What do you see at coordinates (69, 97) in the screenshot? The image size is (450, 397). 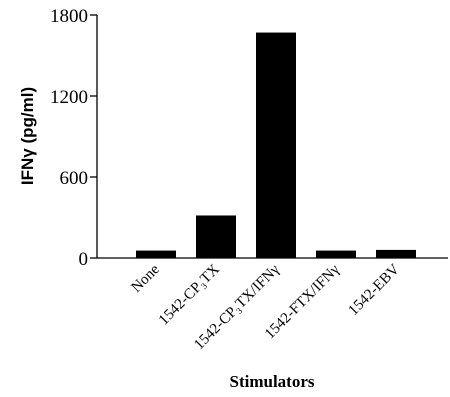 I see `y-tick-label: 1200` at bounding box center [69, 97].